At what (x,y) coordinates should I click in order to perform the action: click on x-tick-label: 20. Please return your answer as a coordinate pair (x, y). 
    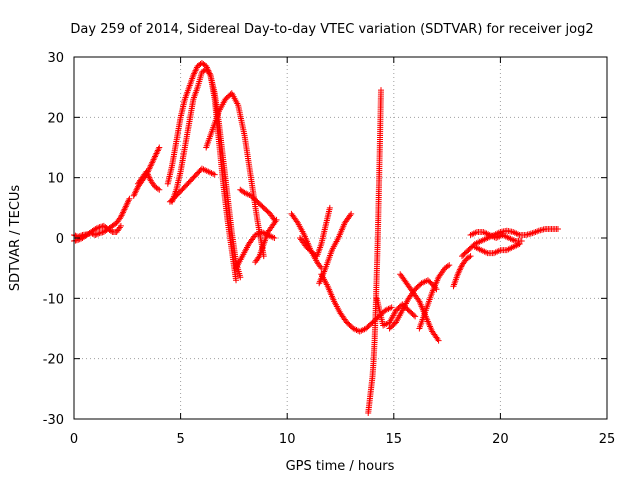
    Looking at the image, I should click on (500, 439).